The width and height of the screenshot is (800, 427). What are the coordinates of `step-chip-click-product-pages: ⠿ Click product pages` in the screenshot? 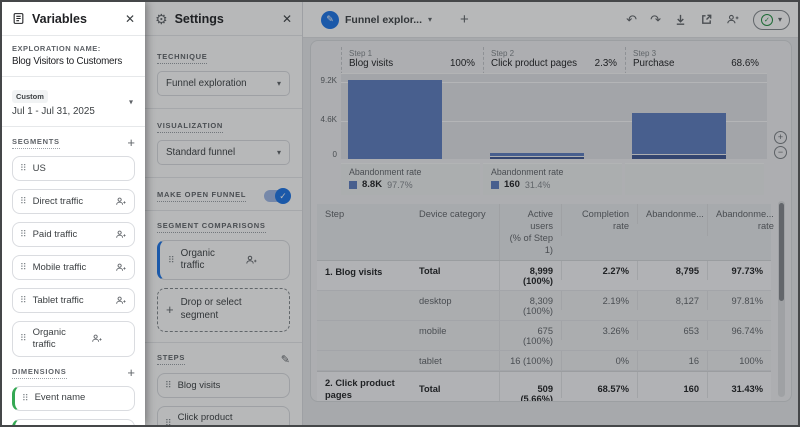 It's located at (223, 415).